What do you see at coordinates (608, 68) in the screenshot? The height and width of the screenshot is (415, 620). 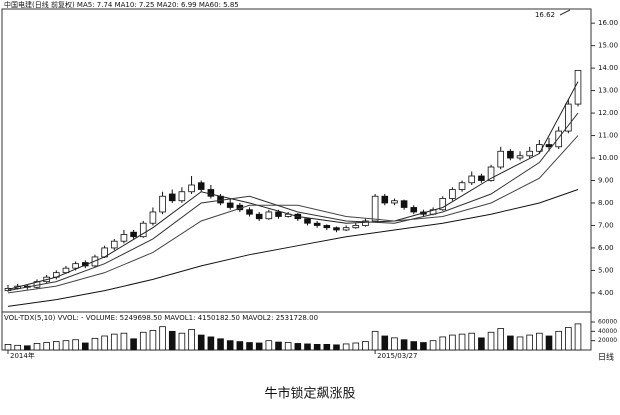 I see `y-tick-label: 14.00` at bounding box center [608, 68].